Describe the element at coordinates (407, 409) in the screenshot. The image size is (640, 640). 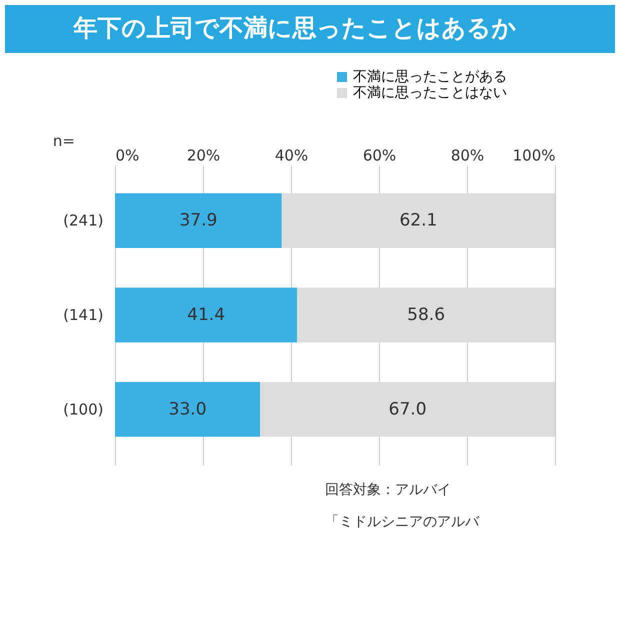
I see `data-label: 67.0` at that location.